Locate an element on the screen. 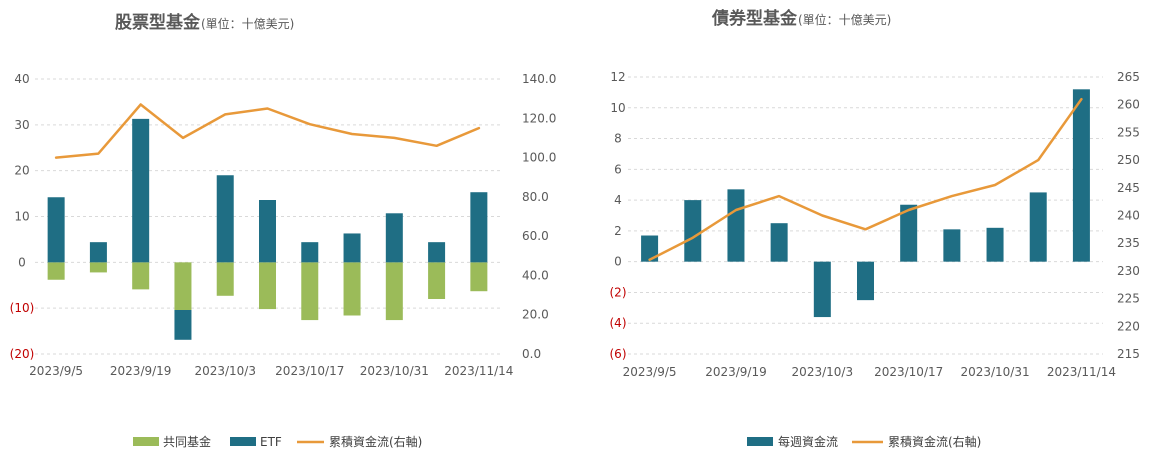 This screenshot has height=463, width=1159. equity-y-left-tick: 10 is located at coordinates (21, 217).